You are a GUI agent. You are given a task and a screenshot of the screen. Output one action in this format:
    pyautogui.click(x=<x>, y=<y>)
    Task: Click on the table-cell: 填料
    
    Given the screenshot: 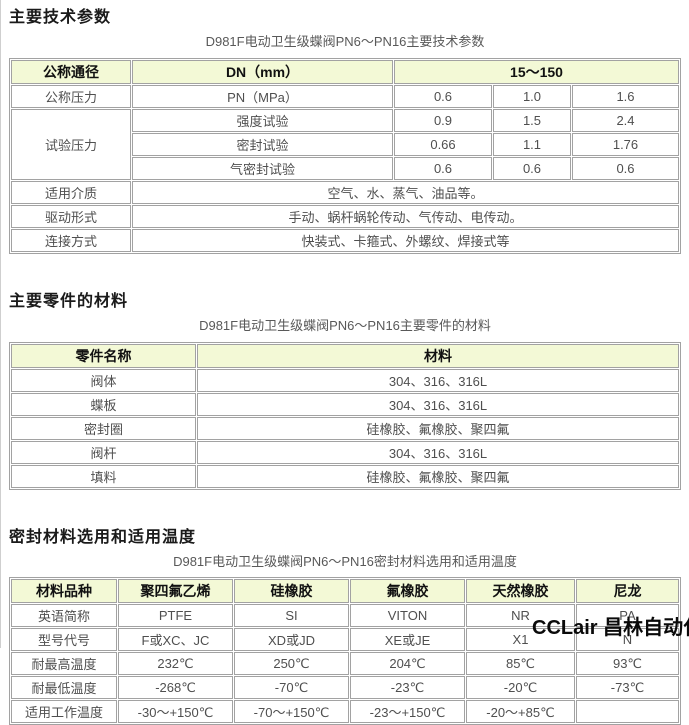 What is the action you would take?
    pyautogui.click(x=103, y=476)
    